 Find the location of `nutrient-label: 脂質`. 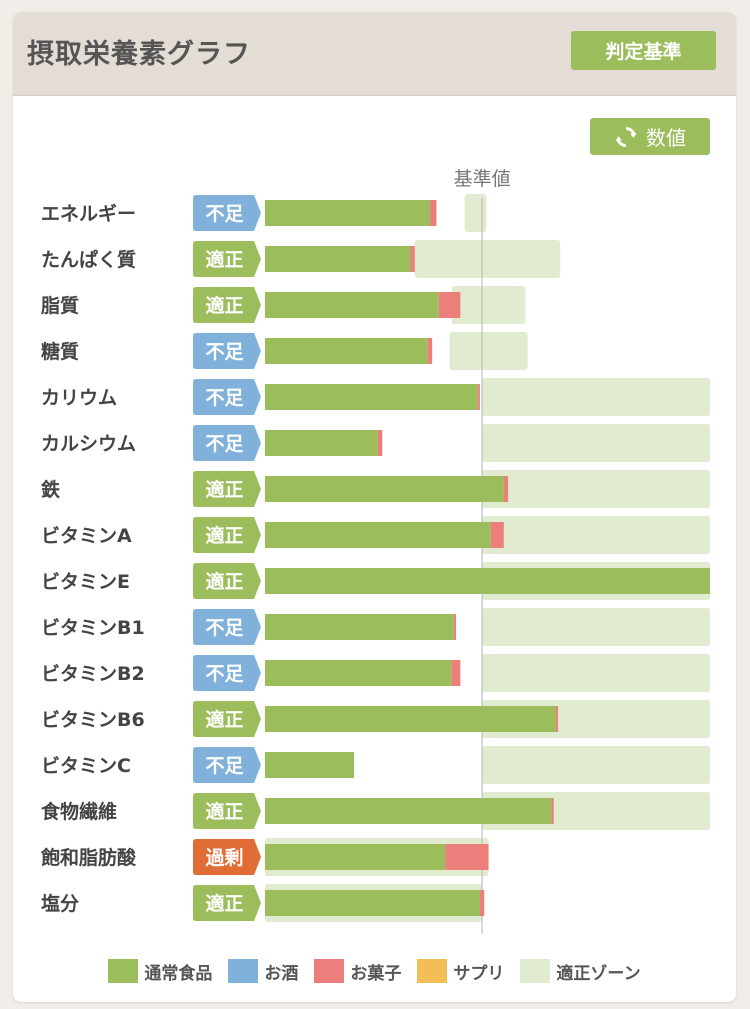

nutrient-label: 脂質 is located at coordinates (60, 305).